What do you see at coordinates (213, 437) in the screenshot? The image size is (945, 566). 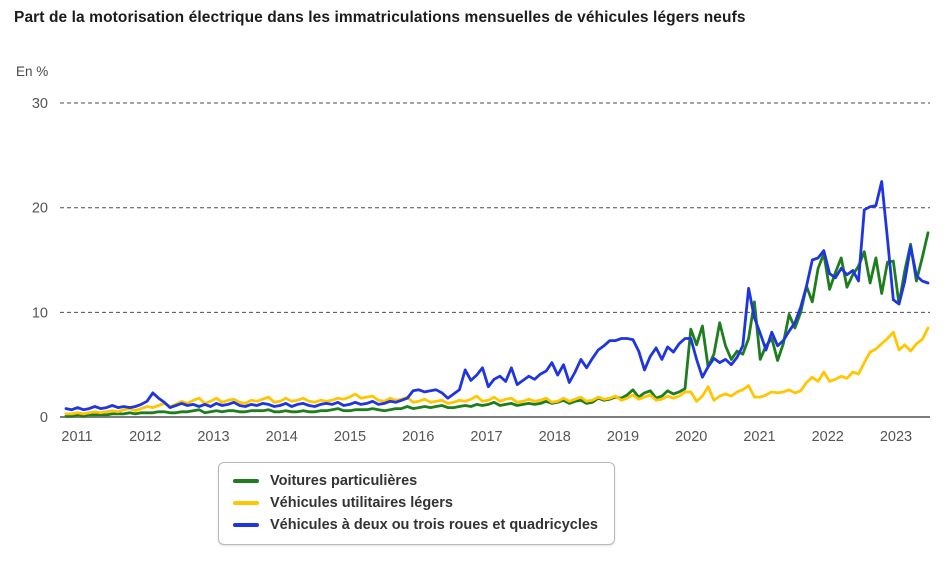 I see `svg-text: 2013` at bounding box center [213, 437].